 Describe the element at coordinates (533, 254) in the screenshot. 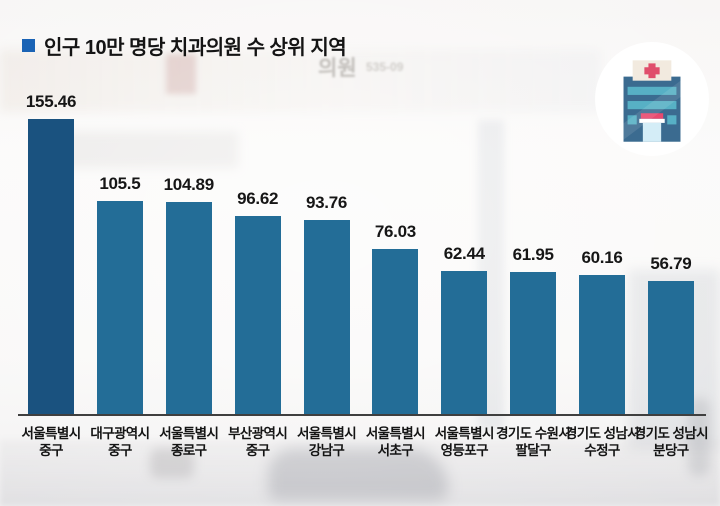

I see `bar-value-label: 61.95` at that location.